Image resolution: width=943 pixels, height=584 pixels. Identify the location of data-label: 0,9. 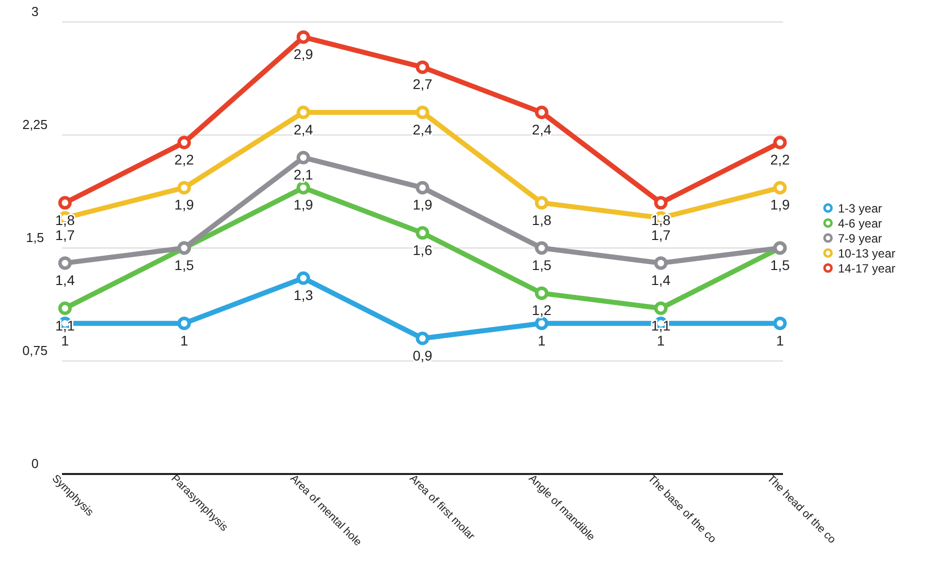
(422, 355).